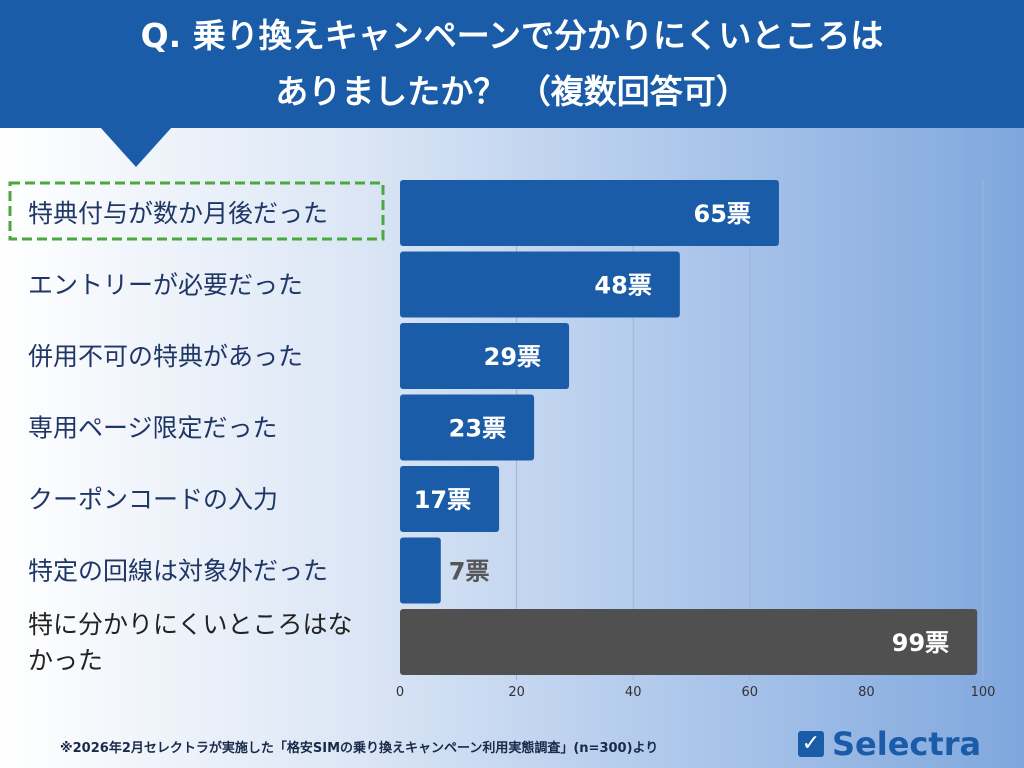 The width and height of the screenshot is (1024, 768). What do you see at coordinates (907, 744) in the screenshot?
I see `logo-text: Selectra` at bounding box center [907, 744].